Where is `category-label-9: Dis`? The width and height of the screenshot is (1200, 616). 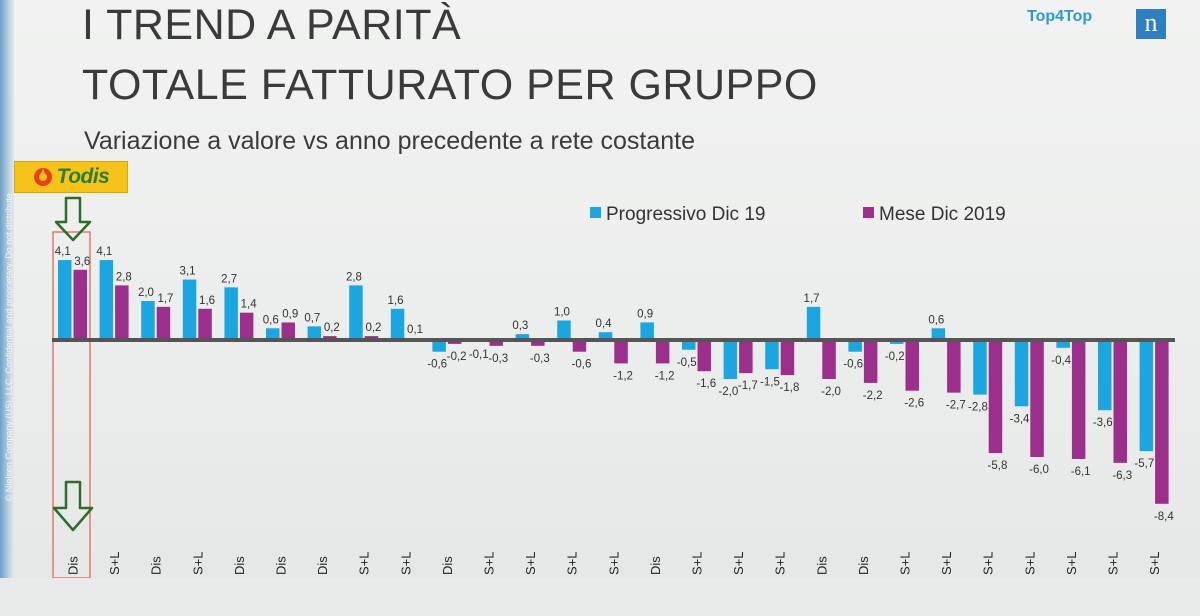 category-label-9: Dis is located at coordinates (447, 565).